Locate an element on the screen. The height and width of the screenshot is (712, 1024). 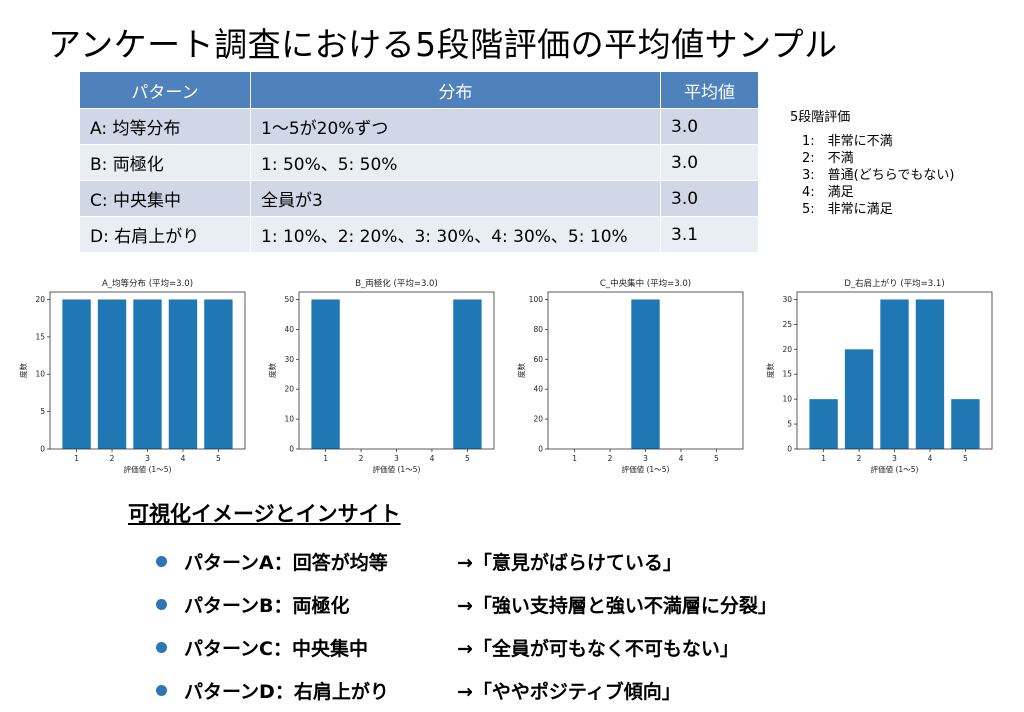
chart-title: A_均等分布 (平均=3.0) is located at coordinates (147, 283).